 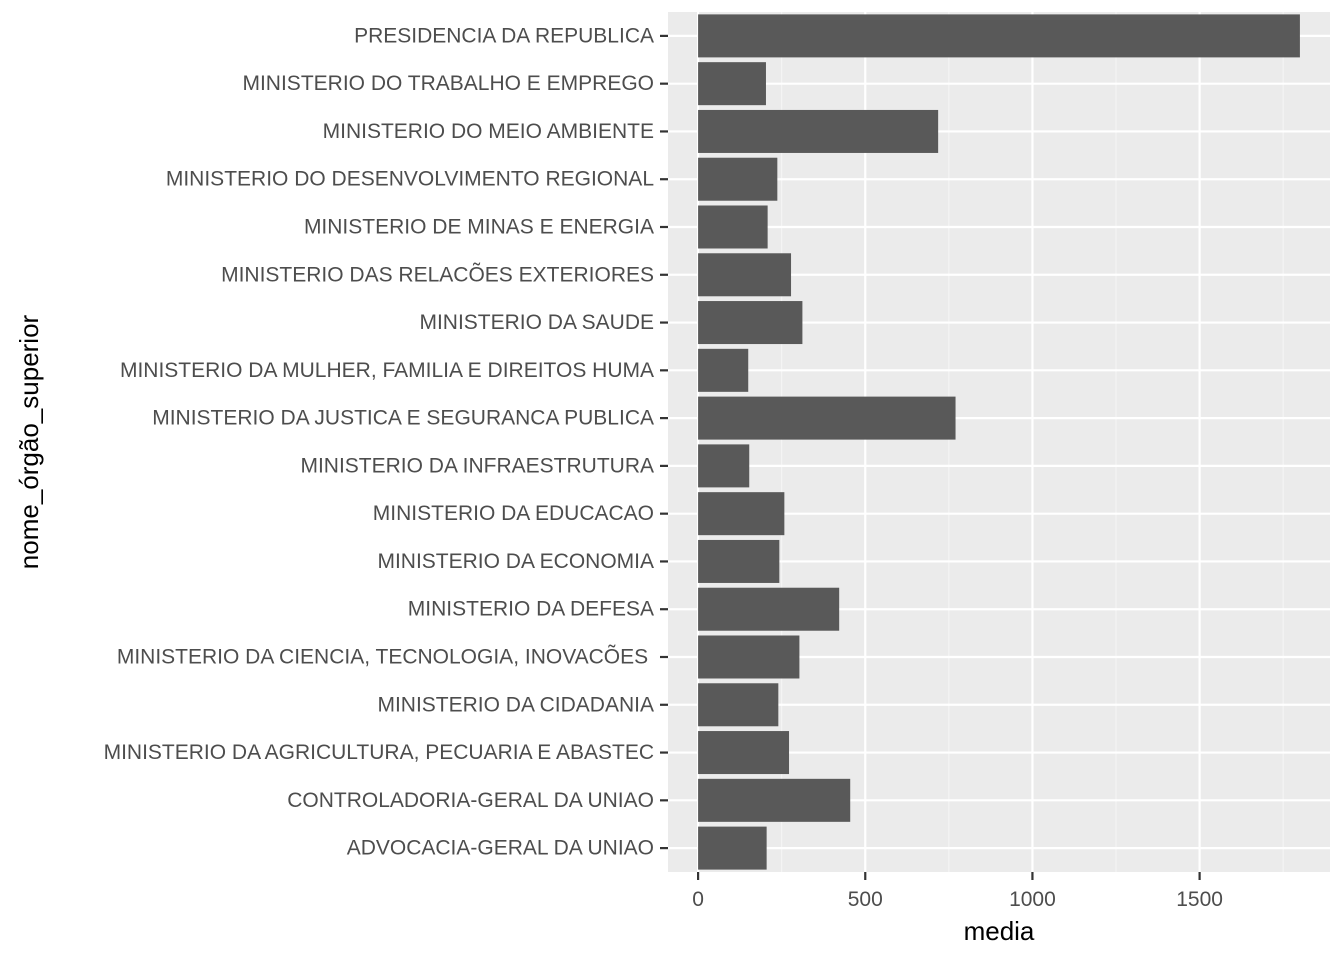 I want to click on y-tick-label: MINISTERIO DA ECONOMIA, so click(x=515, y=561).